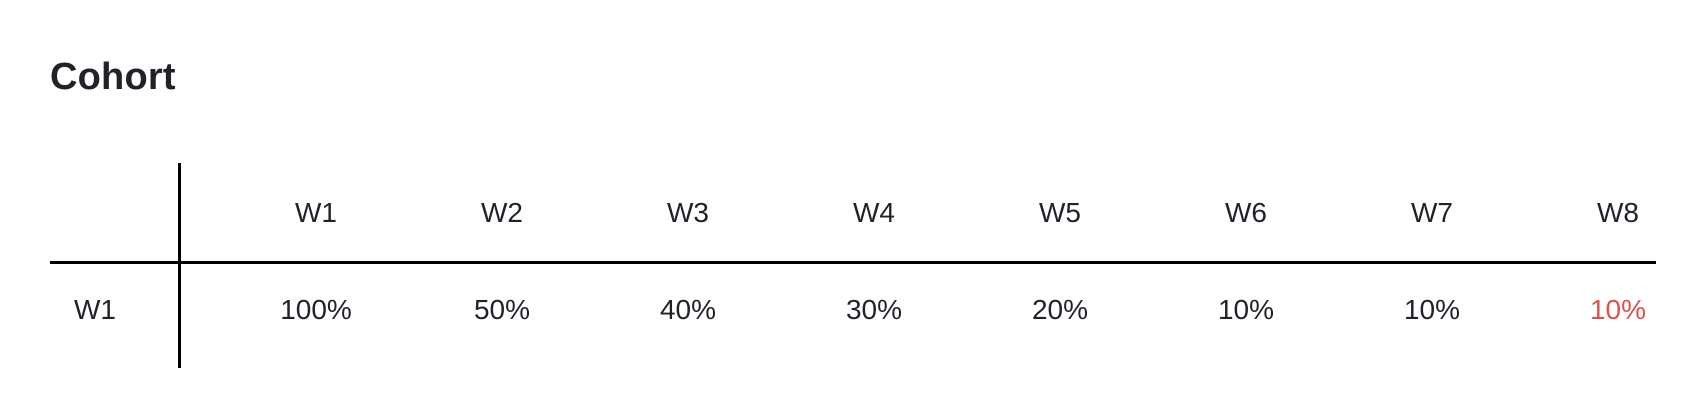 The width and height of the screenshot is (1706, 418). What do you see at coordinates (688, 309) in the screenshot?
I see `cohort-cell: 40%` at bounding box center [688, 309].